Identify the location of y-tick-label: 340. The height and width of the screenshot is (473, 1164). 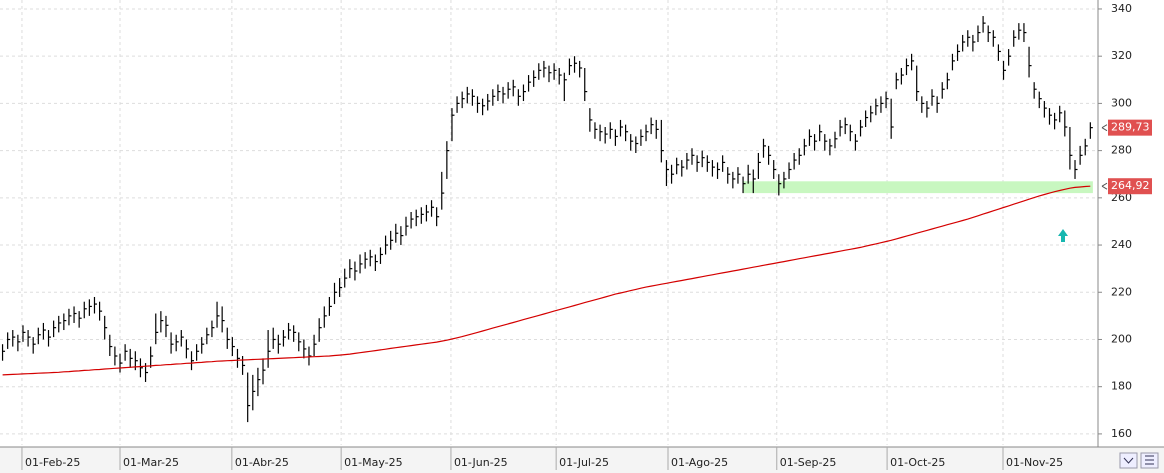
(1121, 8).